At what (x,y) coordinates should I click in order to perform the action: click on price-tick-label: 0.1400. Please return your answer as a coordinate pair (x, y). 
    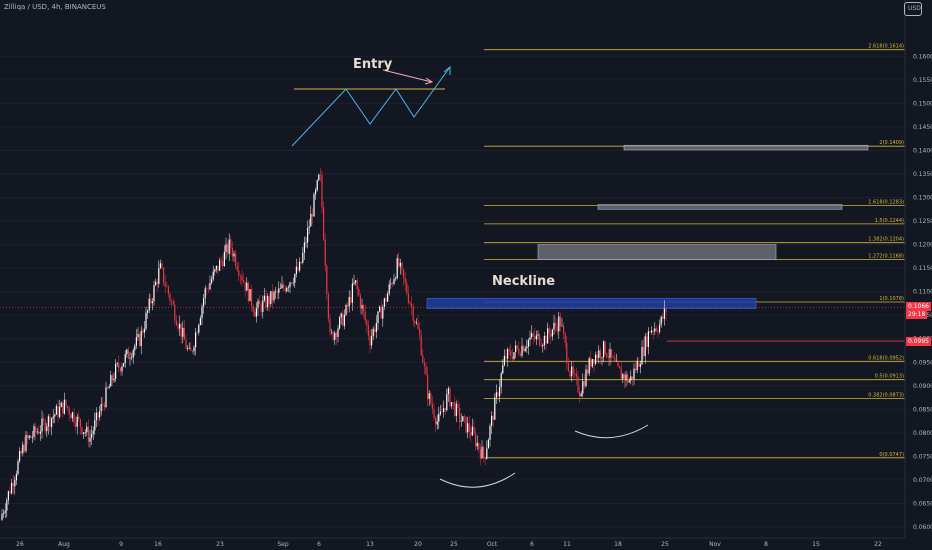
    Looking at the image, I should click on (922, 150).